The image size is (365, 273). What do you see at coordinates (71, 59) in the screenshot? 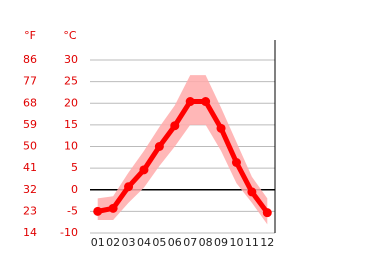
I see `y-tick-label: 30` at bounding box center [71, 59].